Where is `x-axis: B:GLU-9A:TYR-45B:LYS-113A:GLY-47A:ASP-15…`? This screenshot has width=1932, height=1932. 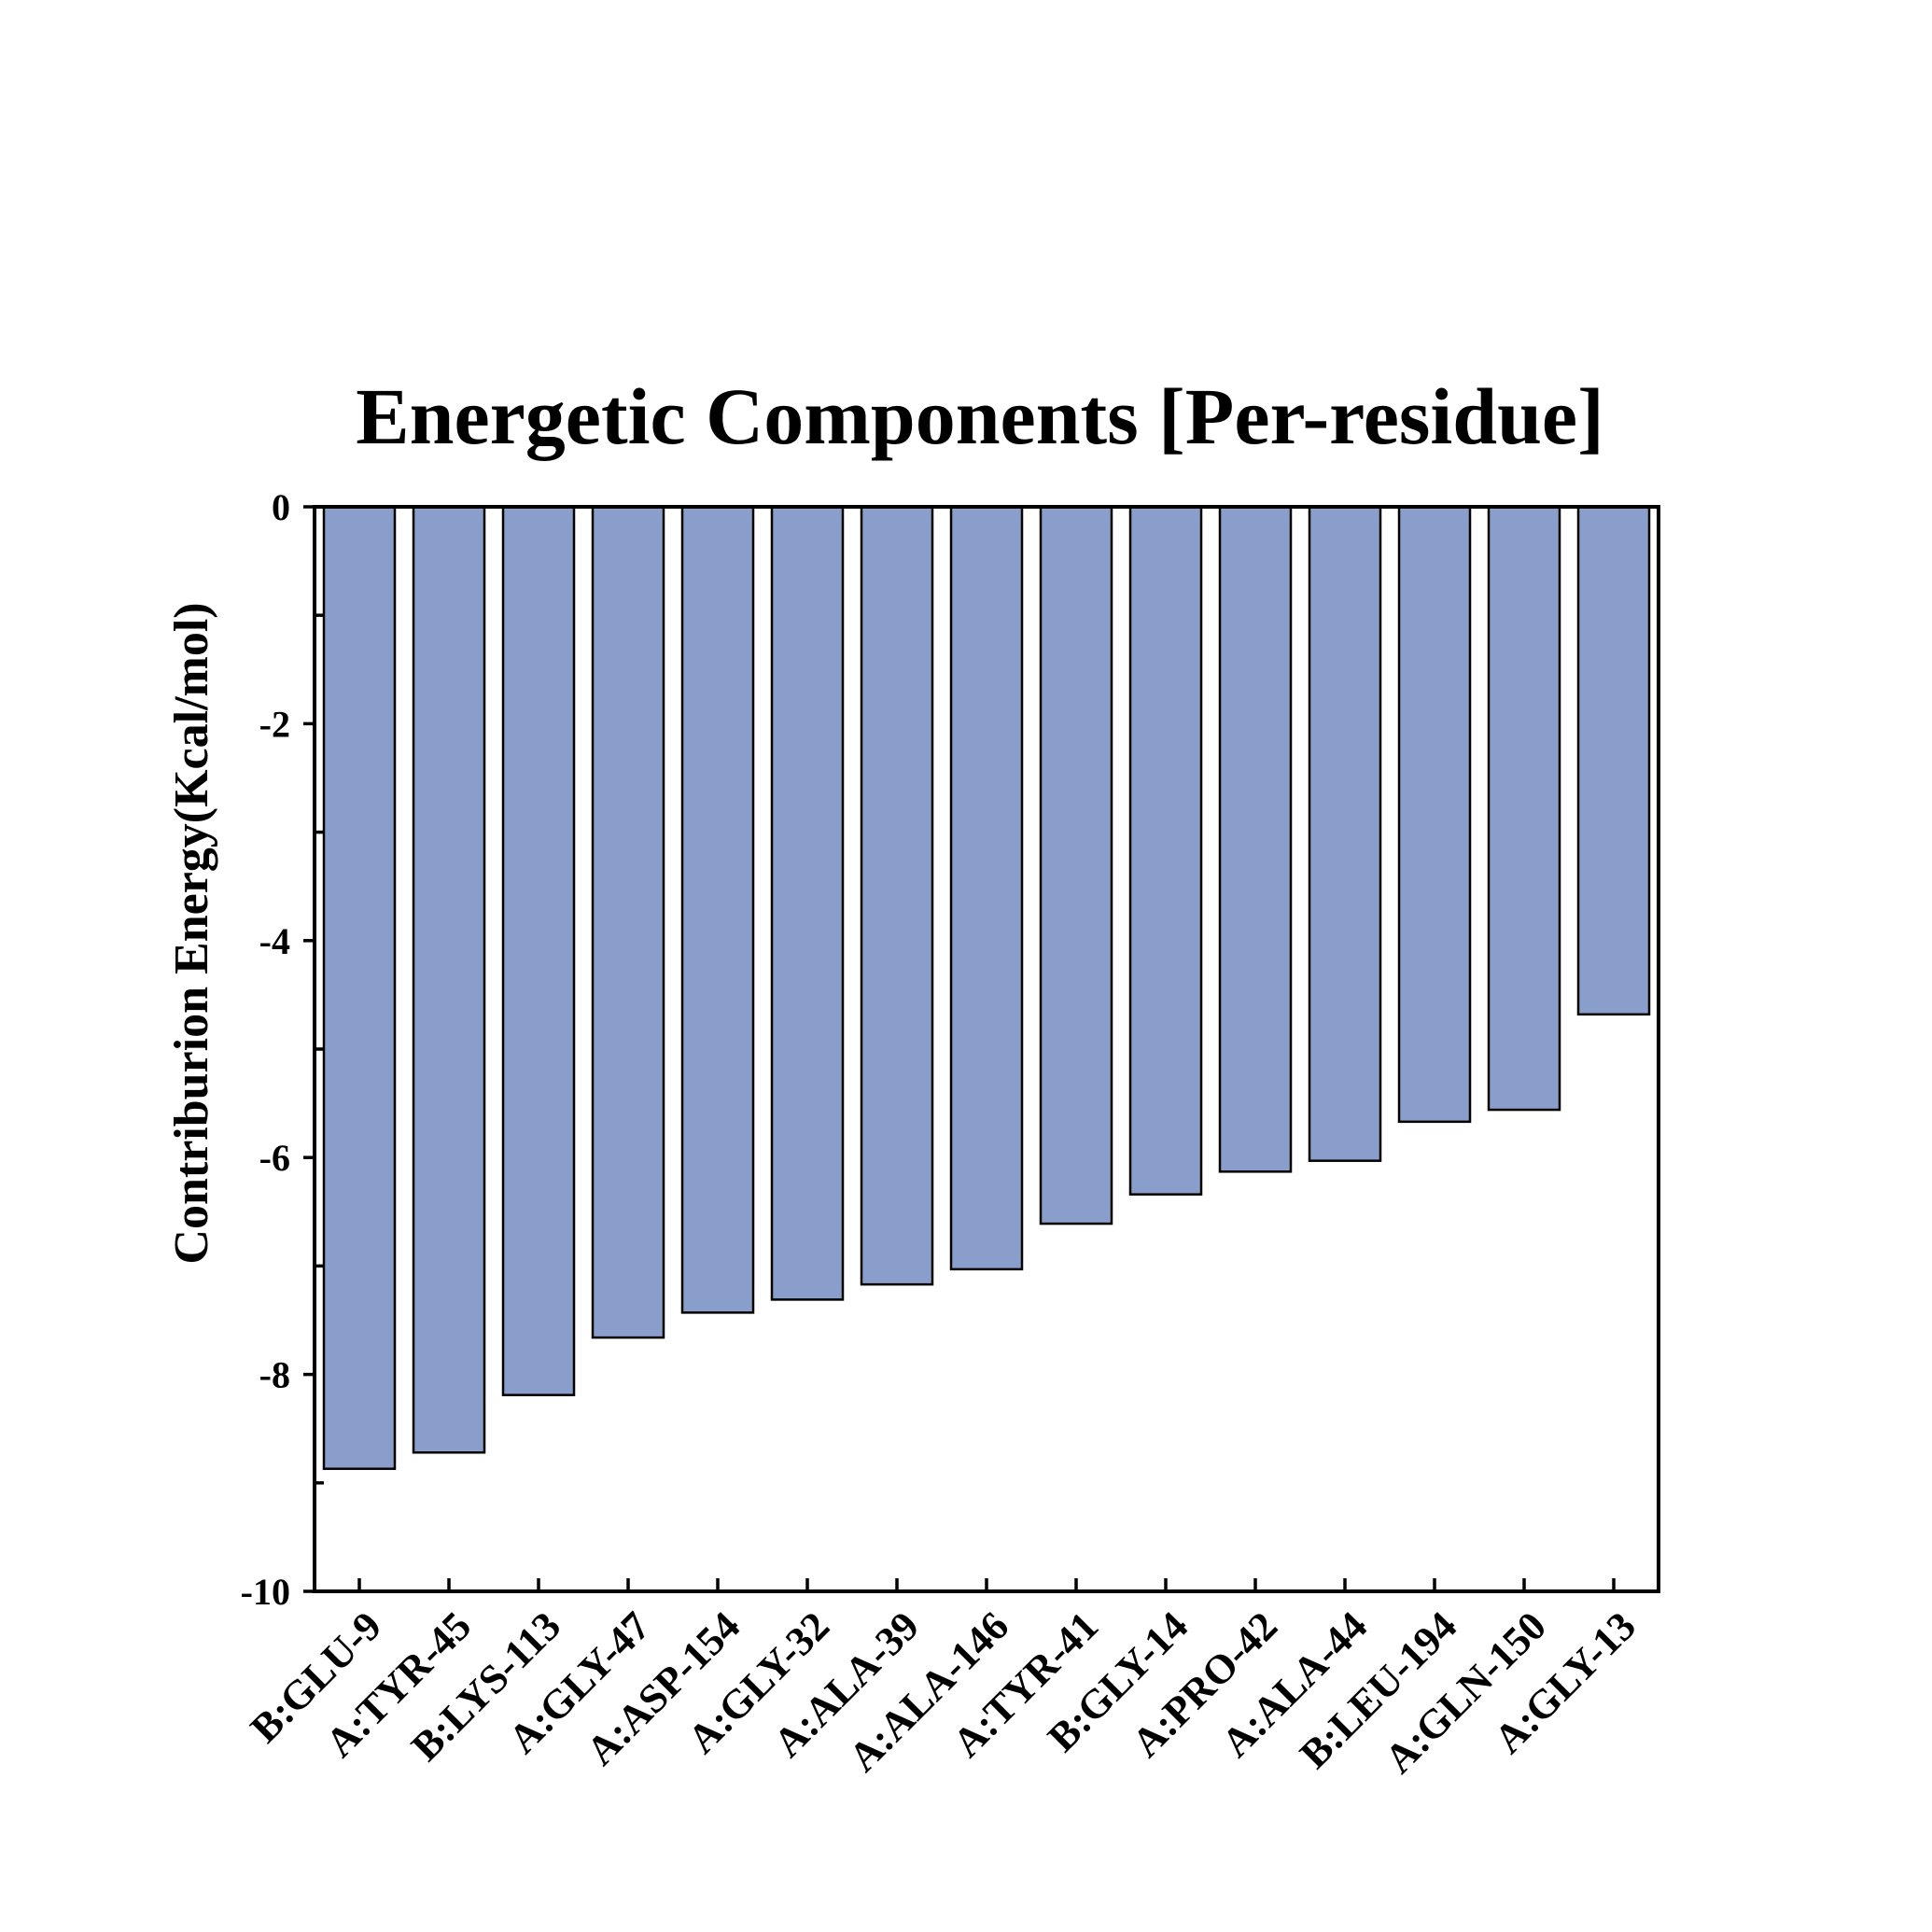 x-axis: B:GLU-9A:TYR-45B:LYS-113A:GLY-47A:ASP-15… is located at coordinates (943, 1680).